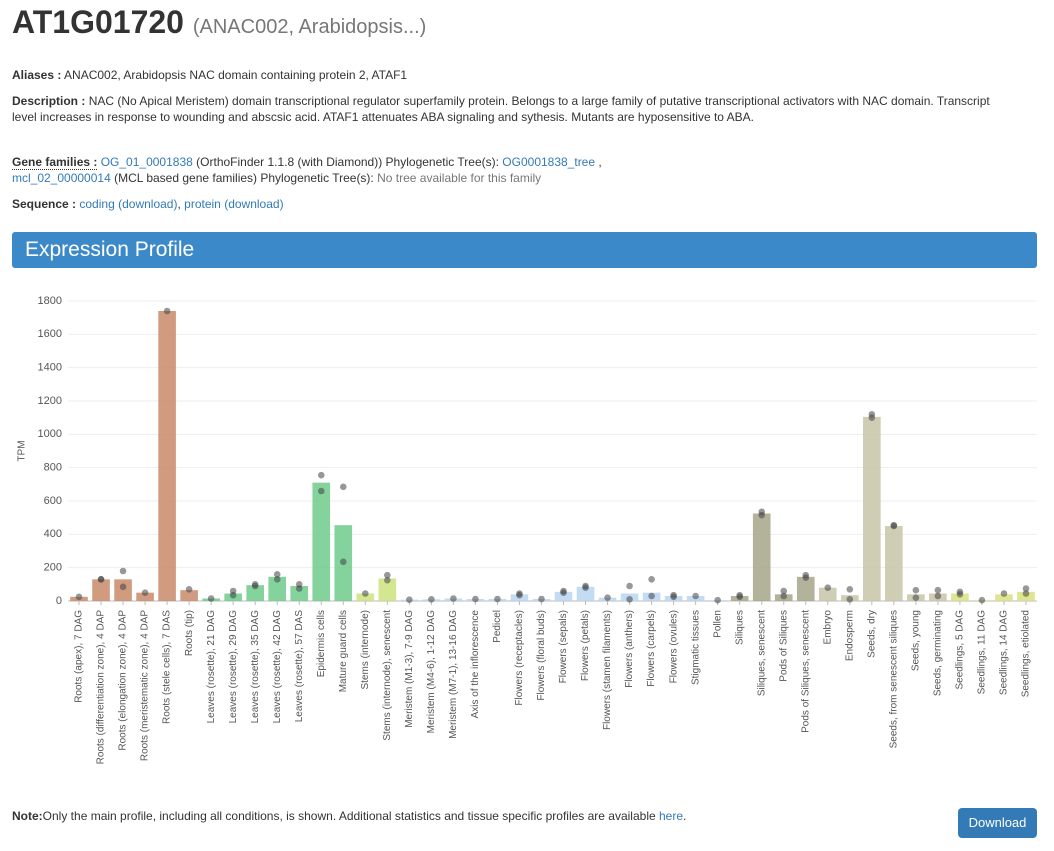 The width and height of the screenshot is (1054, 851). I want to click on button-label: Download, so click(997, 822).